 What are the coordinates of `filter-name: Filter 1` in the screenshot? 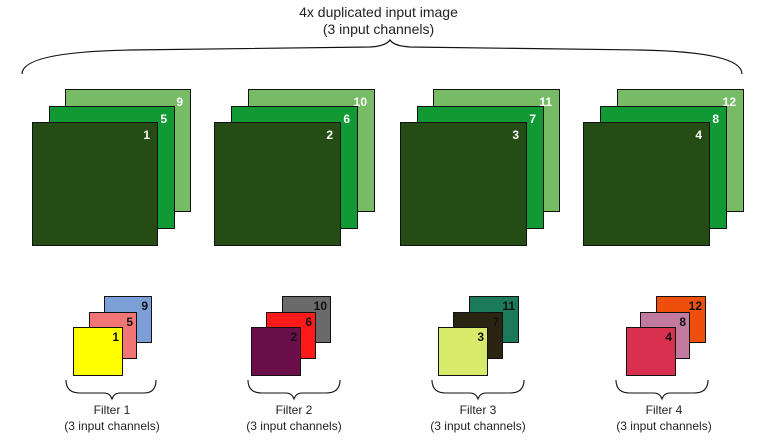 It's located at (112, 410).